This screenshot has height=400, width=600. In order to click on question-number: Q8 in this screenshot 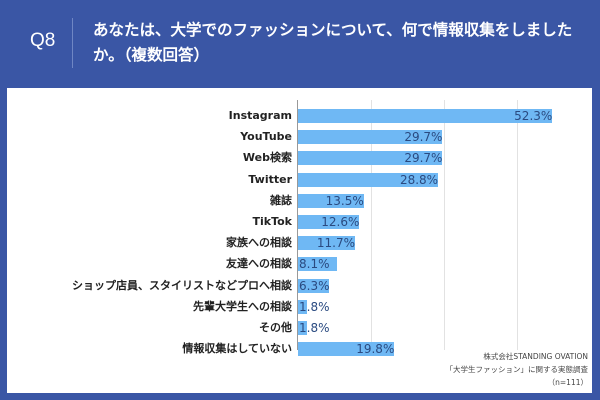, I will do `click(43, 40)`.